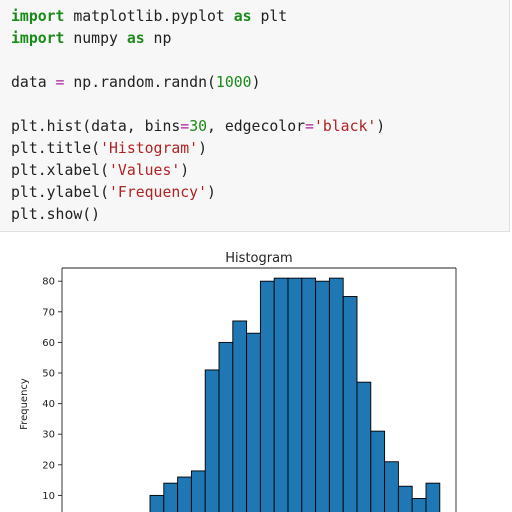 The height and width of the screenshot is (512, 512). What do you see at coordinates (48, 312) in the screenshot?
I see `y-tick-label: 70` at bounding box center [48, 312].